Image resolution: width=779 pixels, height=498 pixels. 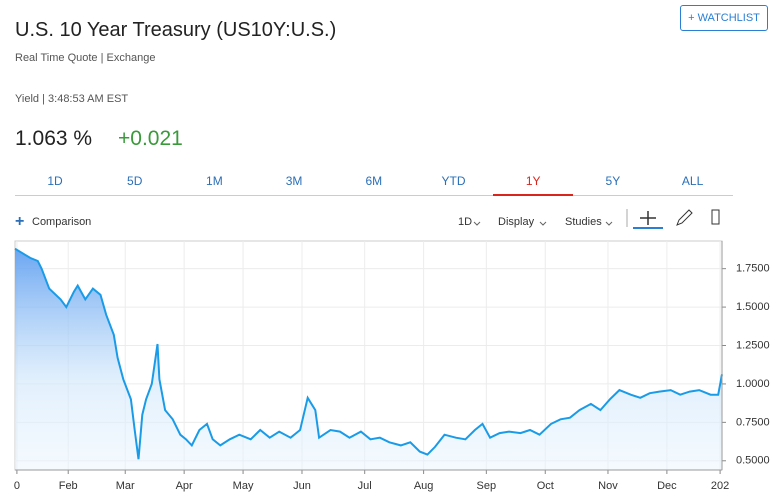 I want to click on price: 1.063 %, so click(x=54, y=138).